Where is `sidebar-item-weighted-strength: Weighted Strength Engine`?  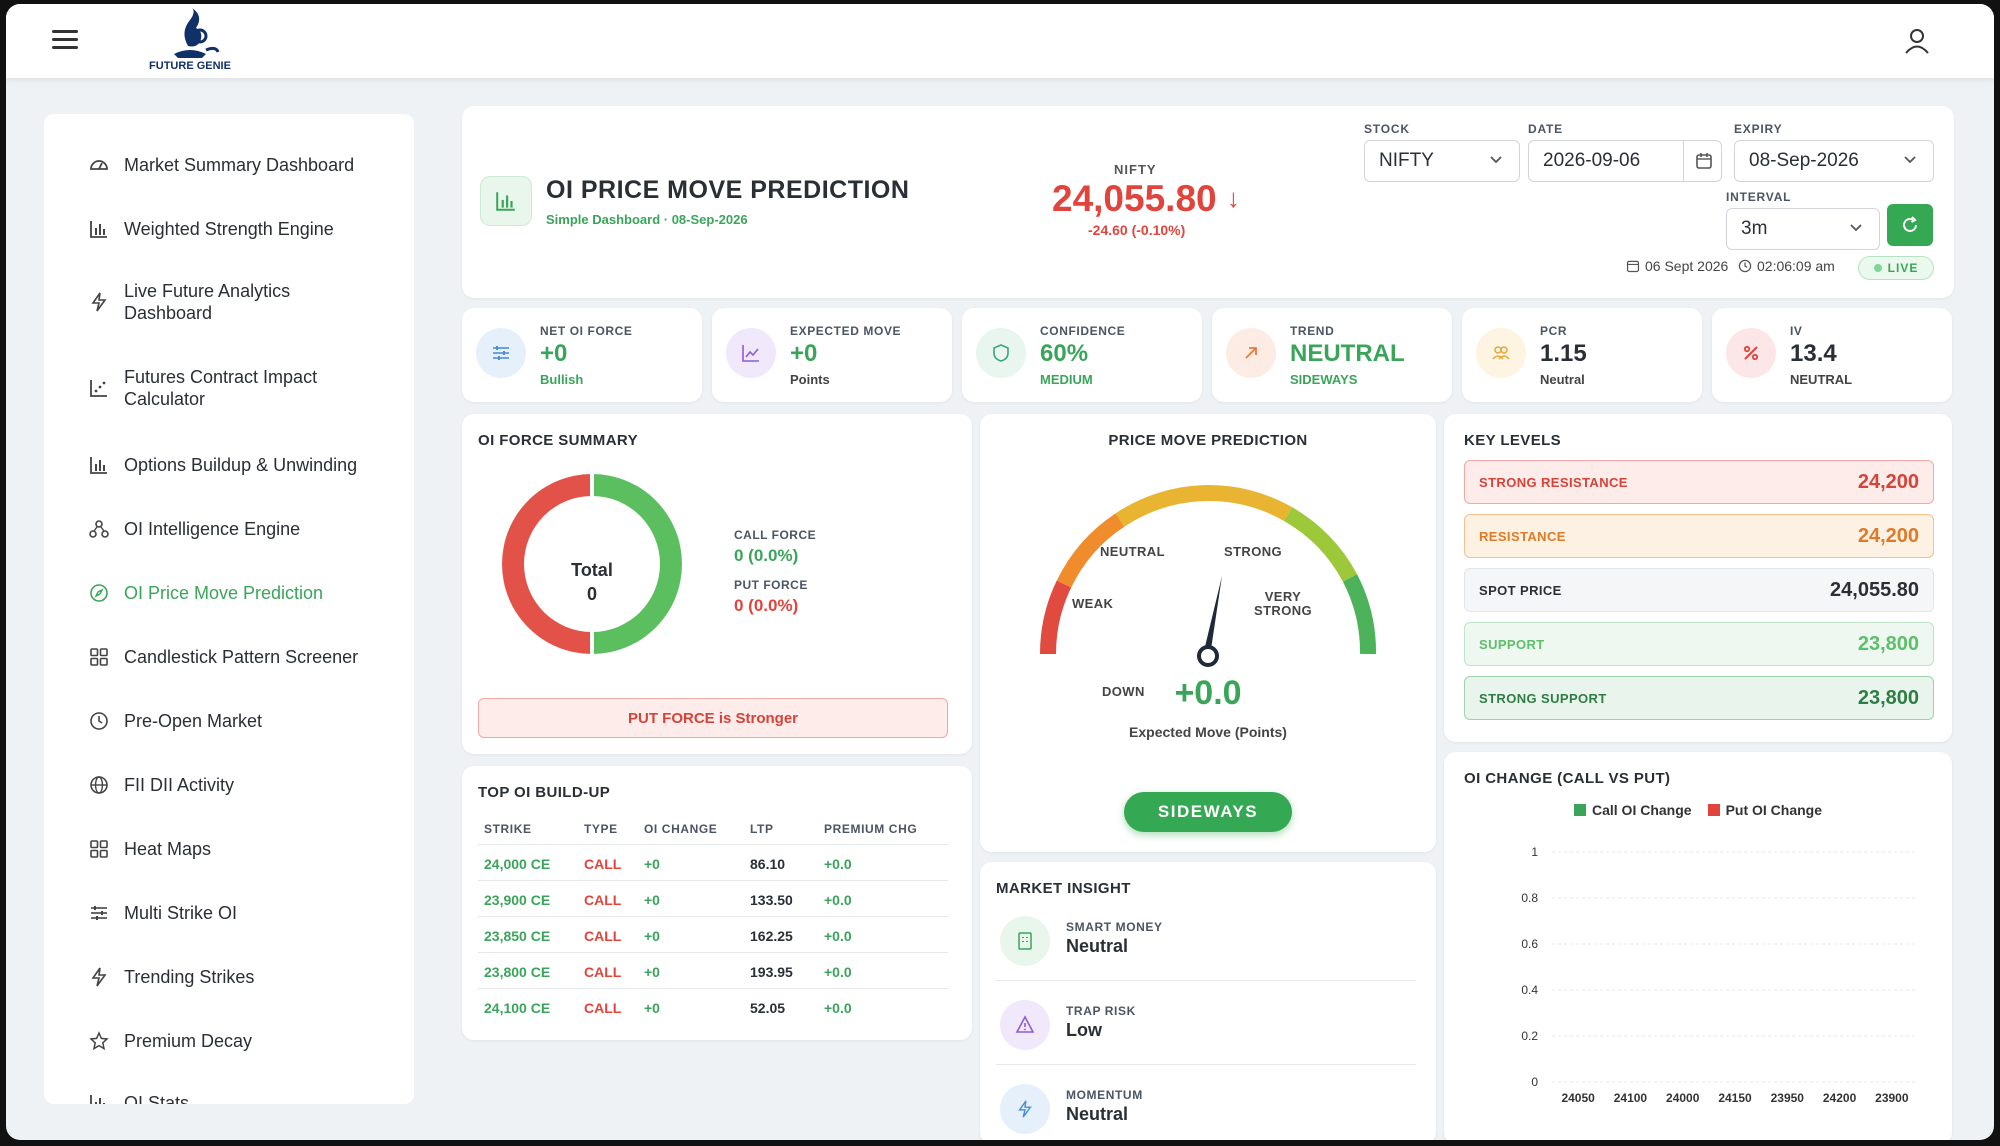 sidebar-item-weighted-strength: Weighted Strength Engine is located at coordinates (211, 229).